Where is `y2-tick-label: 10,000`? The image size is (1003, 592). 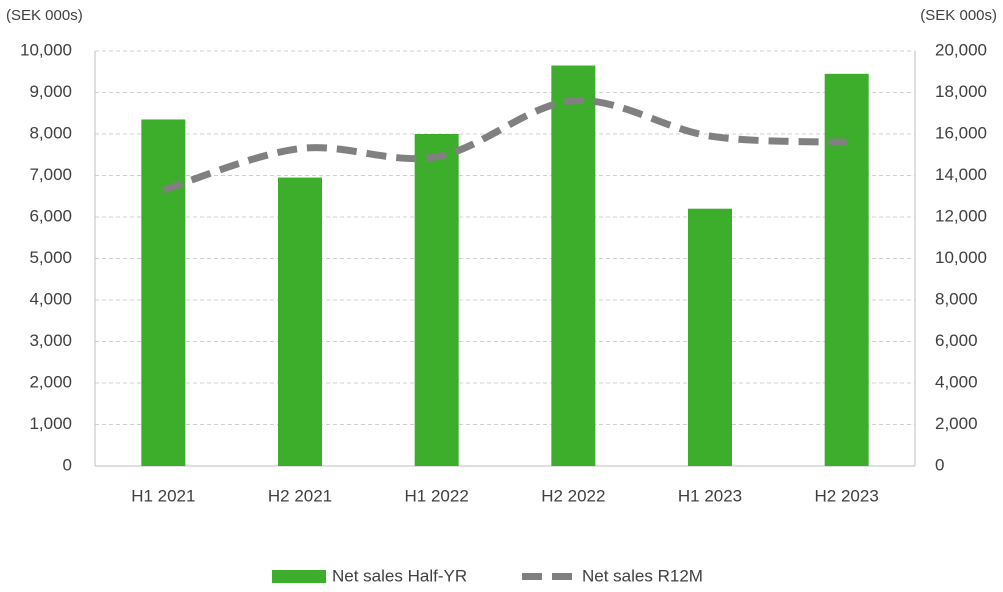 y2-tick-label: 10,000 is located at coordinates (961, 257).